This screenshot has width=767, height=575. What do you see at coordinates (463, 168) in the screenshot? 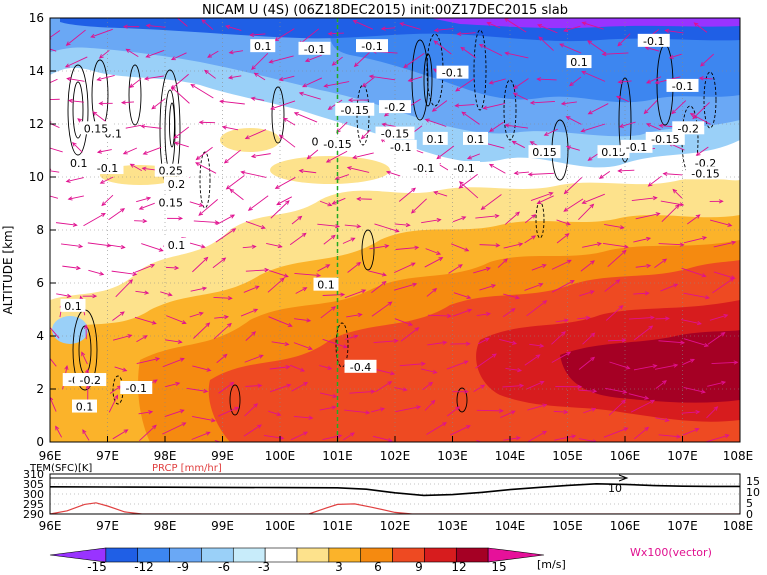
I see `contour-label-text: -0.1` at bounding box center [463, 168].